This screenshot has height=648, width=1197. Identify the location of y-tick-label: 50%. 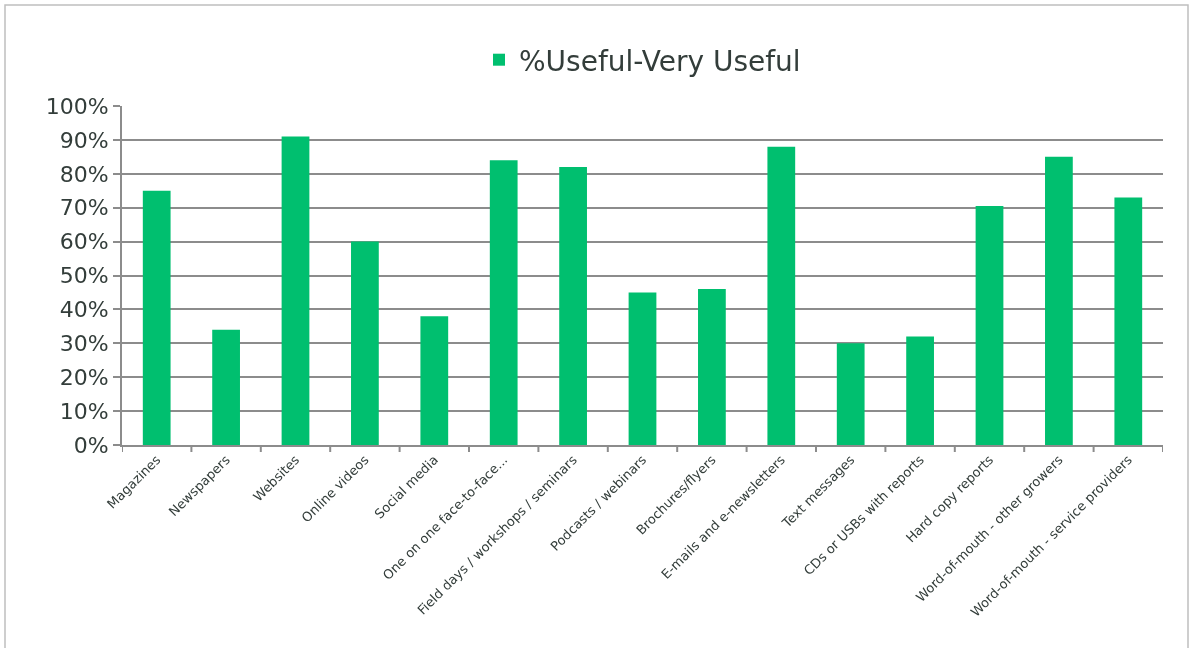
(84, 276).